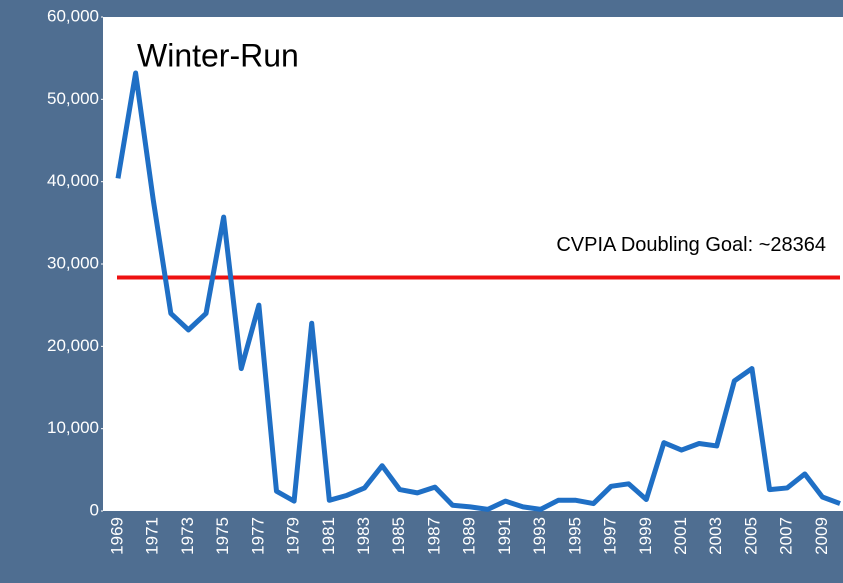  Describe the element at coordinates (691, 245) in the screenshot. I see `reference-label: CVPIA Doubling Goal: ~28364` at that location.